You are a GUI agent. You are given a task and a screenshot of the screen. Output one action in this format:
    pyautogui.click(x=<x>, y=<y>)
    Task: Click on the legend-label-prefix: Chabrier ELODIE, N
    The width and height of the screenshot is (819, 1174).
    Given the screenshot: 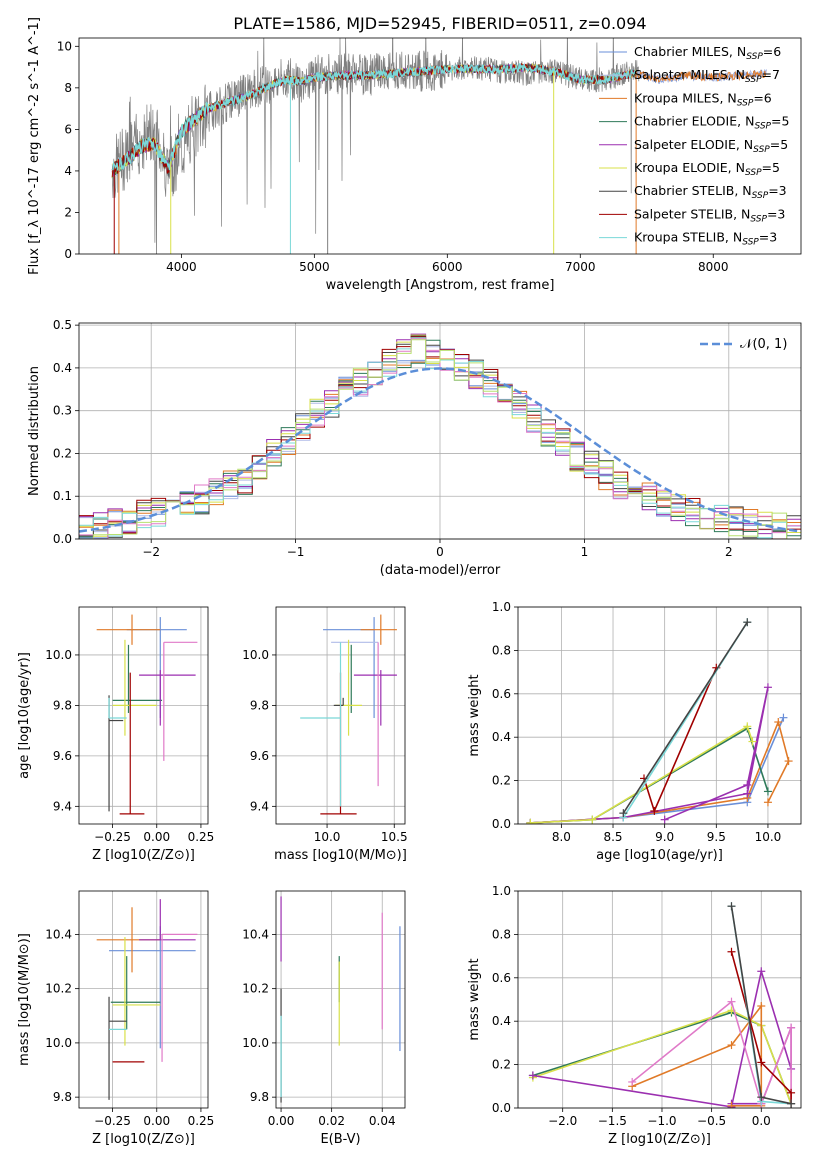 What is the action you would take?
    pyautogui.click(x=694, y=121)
    